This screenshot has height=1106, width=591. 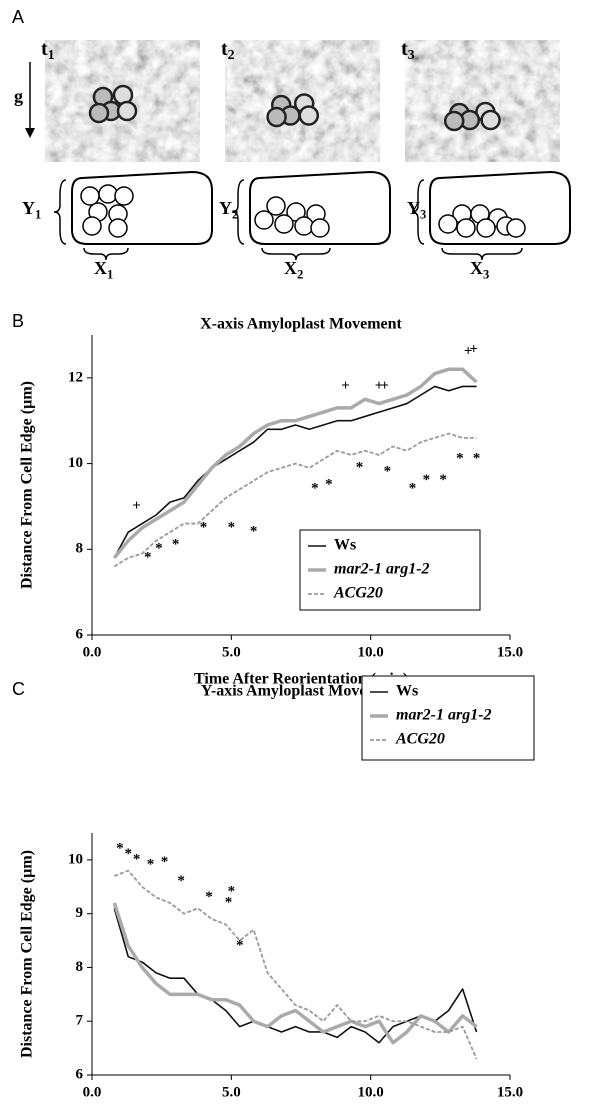 I want to click on y-tick-label: 7, so click(x=80, y=1021).